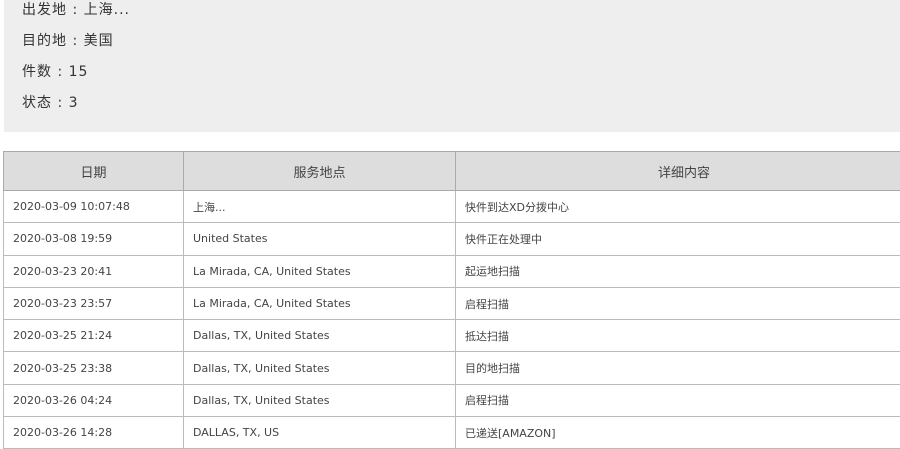 This screenshot has height=449, width=900. I want to click on cell-date: 2020-03-26 14:28, so click(94, 433).